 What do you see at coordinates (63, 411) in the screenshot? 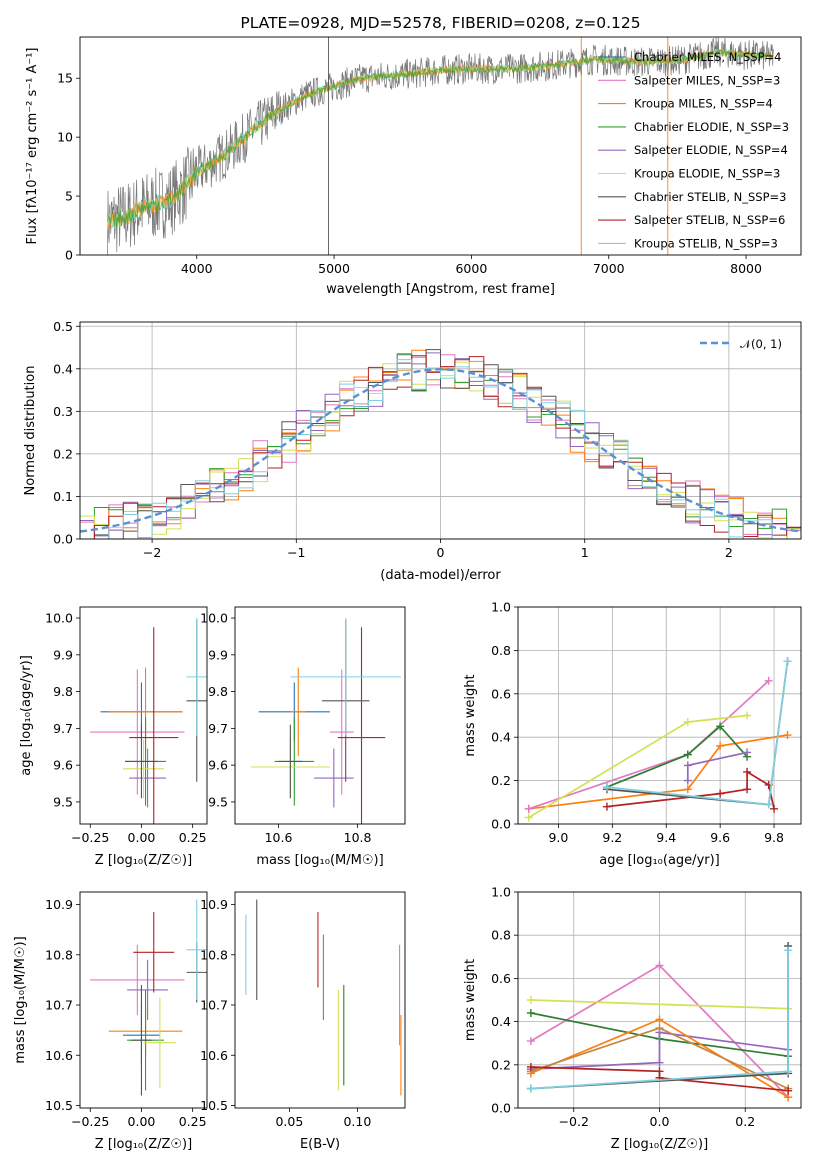
I see `y-tick-label: 0.3` at bounding box center [63, 411].